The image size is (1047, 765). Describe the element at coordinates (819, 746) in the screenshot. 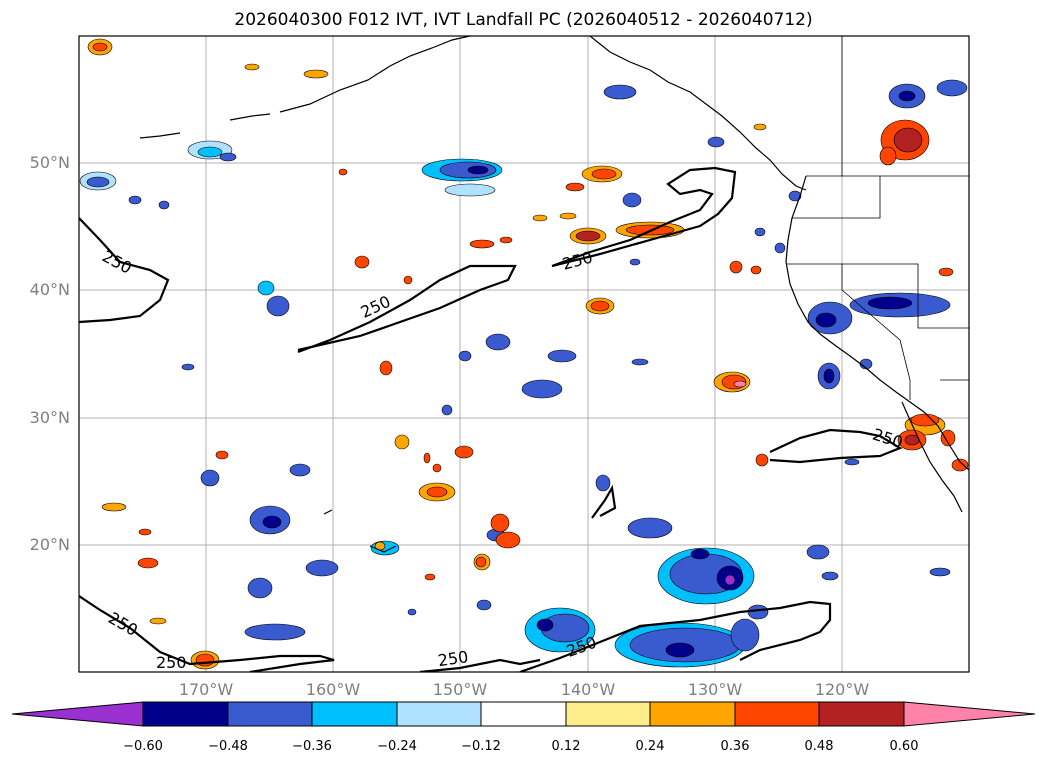

I see `colorbar-tick-label: 0.48` at that location.